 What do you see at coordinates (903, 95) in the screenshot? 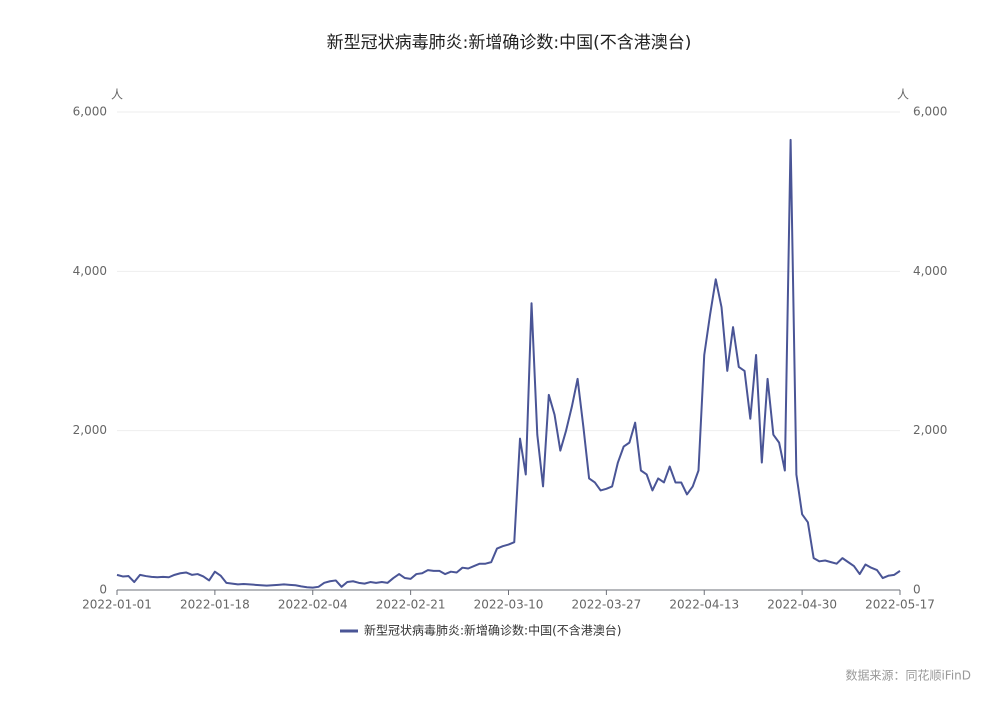
I see `y2-unit: 人` at bounding box center [903, 95].